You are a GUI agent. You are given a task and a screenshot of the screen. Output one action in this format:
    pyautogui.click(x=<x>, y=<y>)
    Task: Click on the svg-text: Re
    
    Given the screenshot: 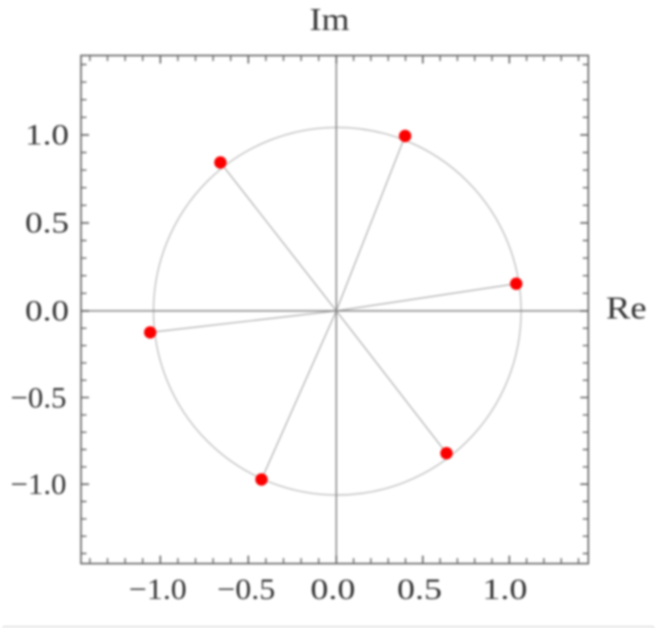 What is the action you would take?
    pyautogui.click(x=626, y=308)
    